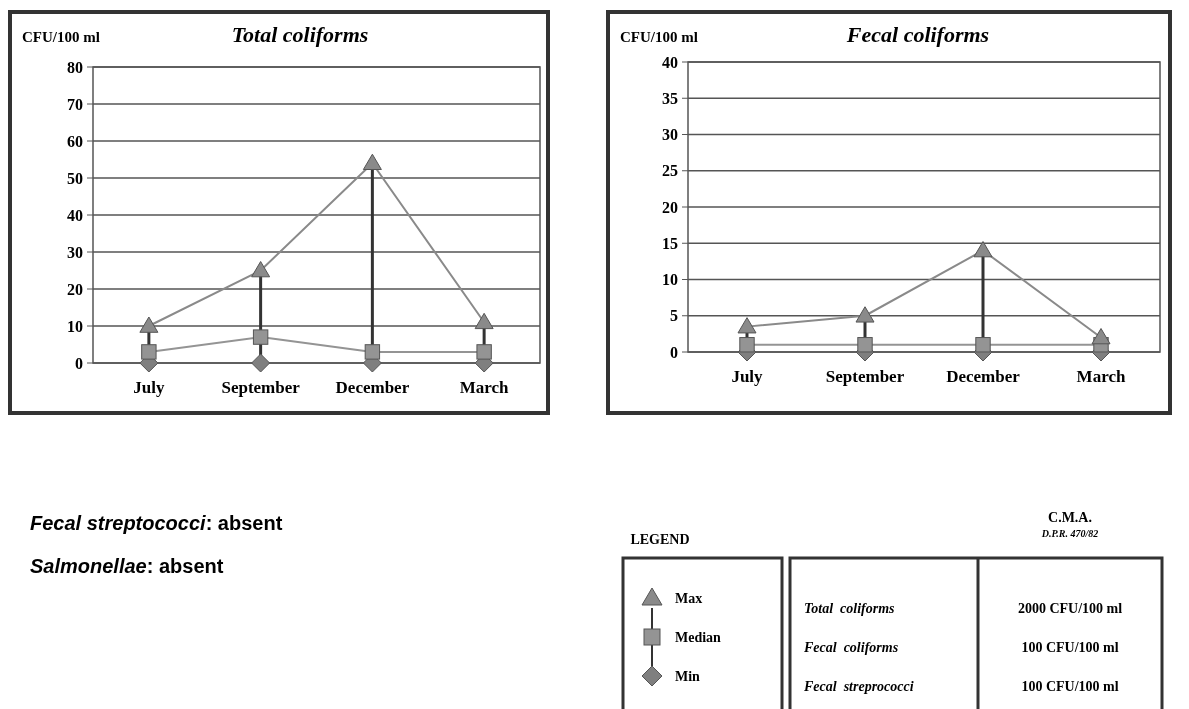  I want to click on category-label: Fecal streprococci, so click(858, 686).